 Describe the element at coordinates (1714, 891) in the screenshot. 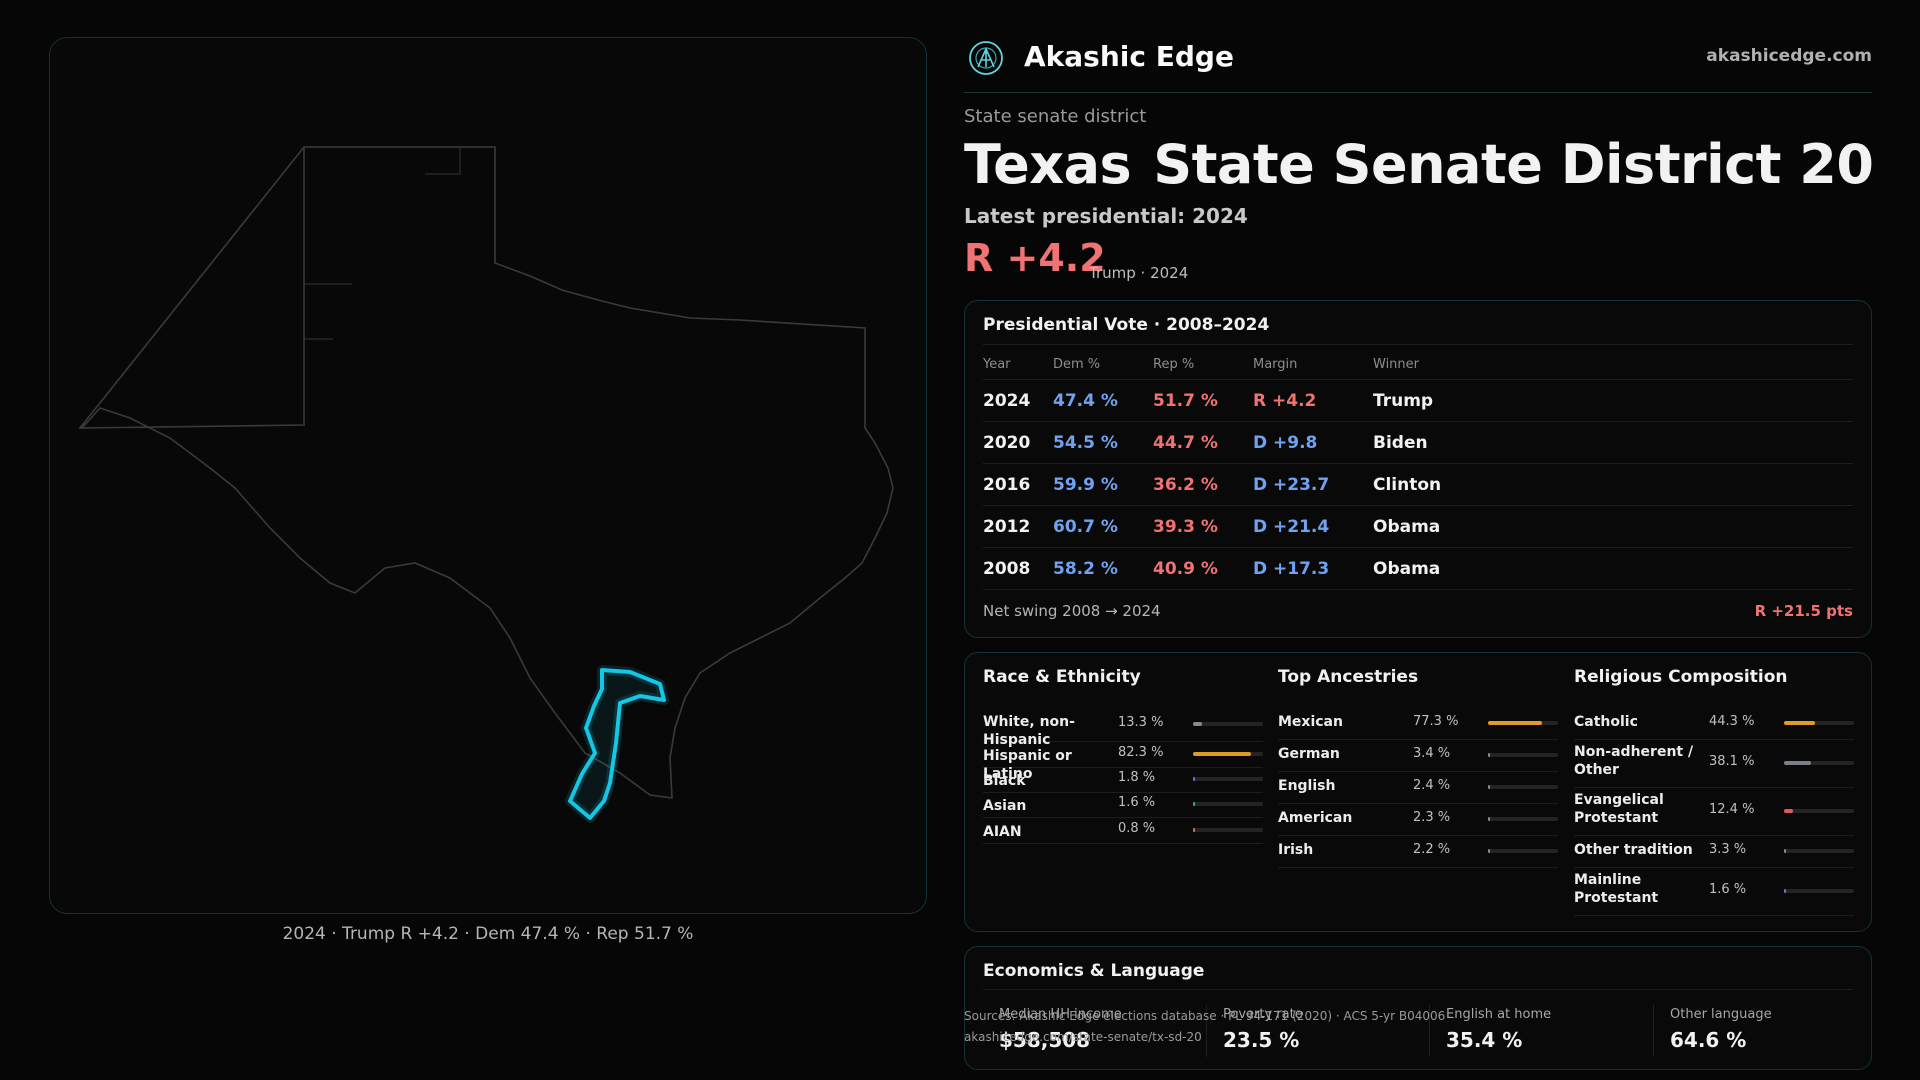

I see `list-item: Mainline Protestant 1.6 %` at that location.